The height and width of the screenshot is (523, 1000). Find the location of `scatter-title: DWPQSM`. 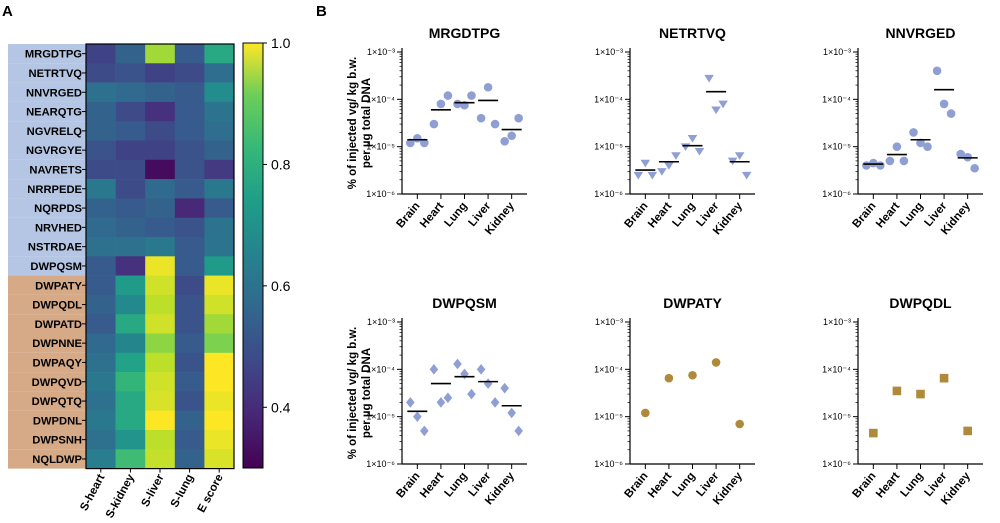

scatter-title: DWPQSM is located at coordinates (464, 303).